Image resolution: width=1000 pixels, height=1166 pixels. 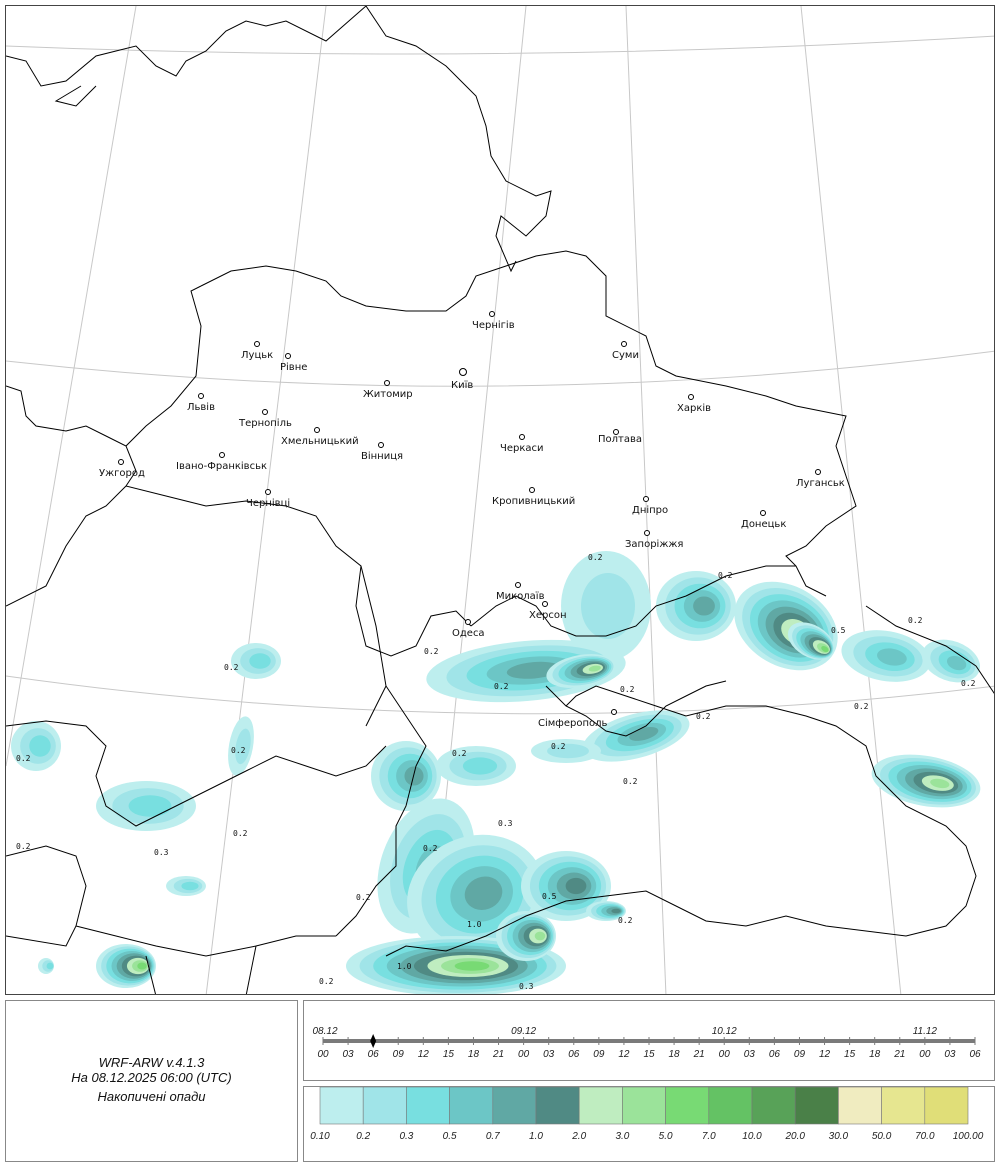 I want to click on city-label: Херсон, so click(x=548, y=615).